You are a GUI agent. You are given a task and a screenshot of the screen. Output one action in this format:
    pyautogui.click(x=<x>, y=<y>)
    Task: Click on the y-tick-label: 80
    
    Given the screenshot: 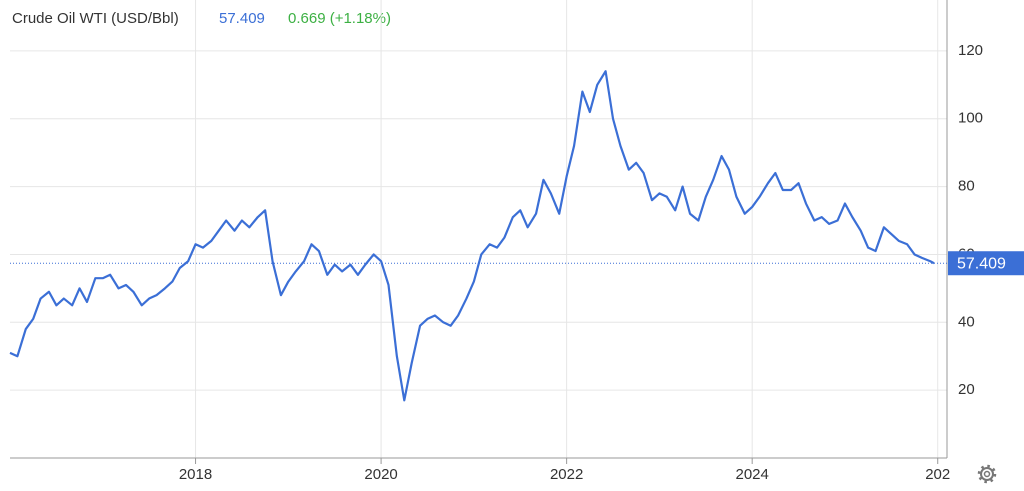 What is the action you would take?
    pyautogui.click(x=966, y=186)
    